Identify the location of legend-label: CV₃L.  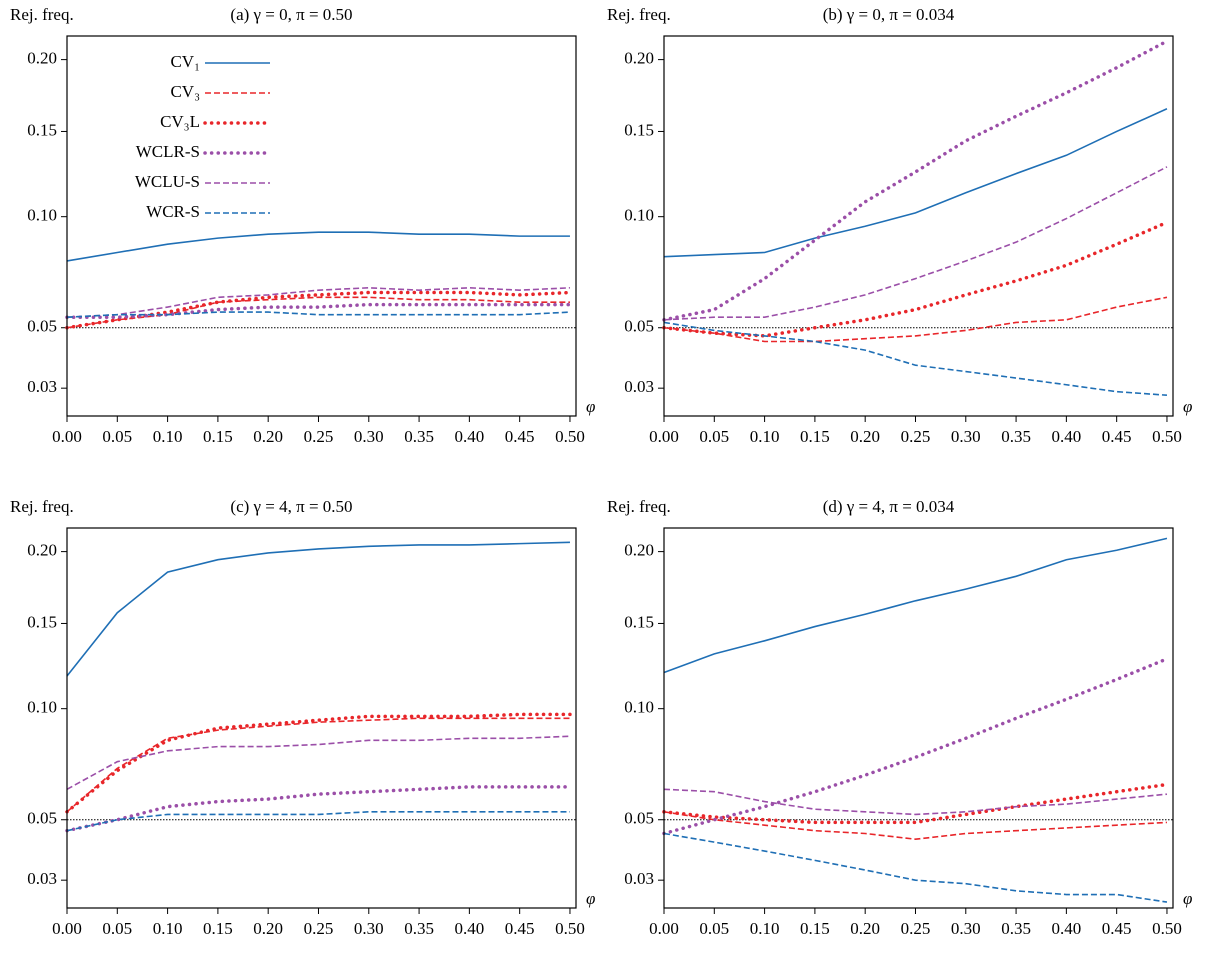
(180, 121).